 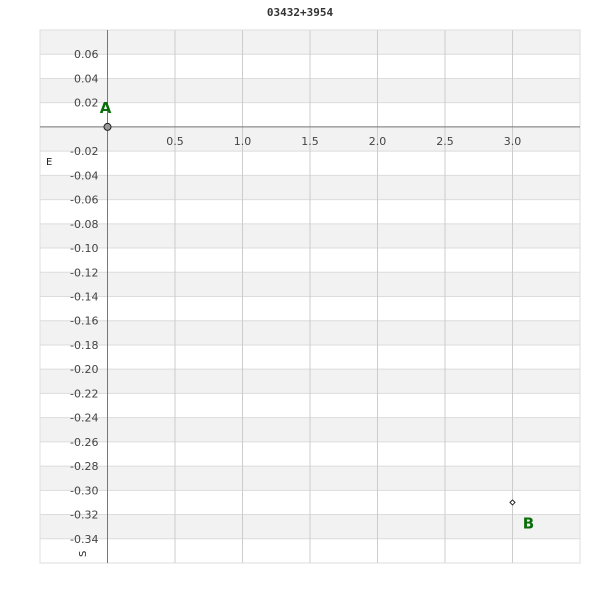 What do you see at coordinates (84, 490) in the screenshot?
I see `y-tick-label: -0.30` at bounding box center [84, 490].